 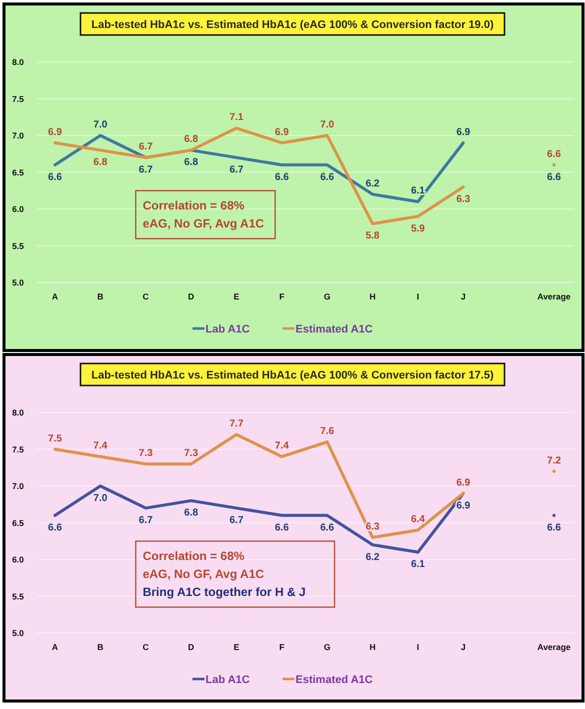 I want to click on data-label: 7.2, so click(x=554, y=460).